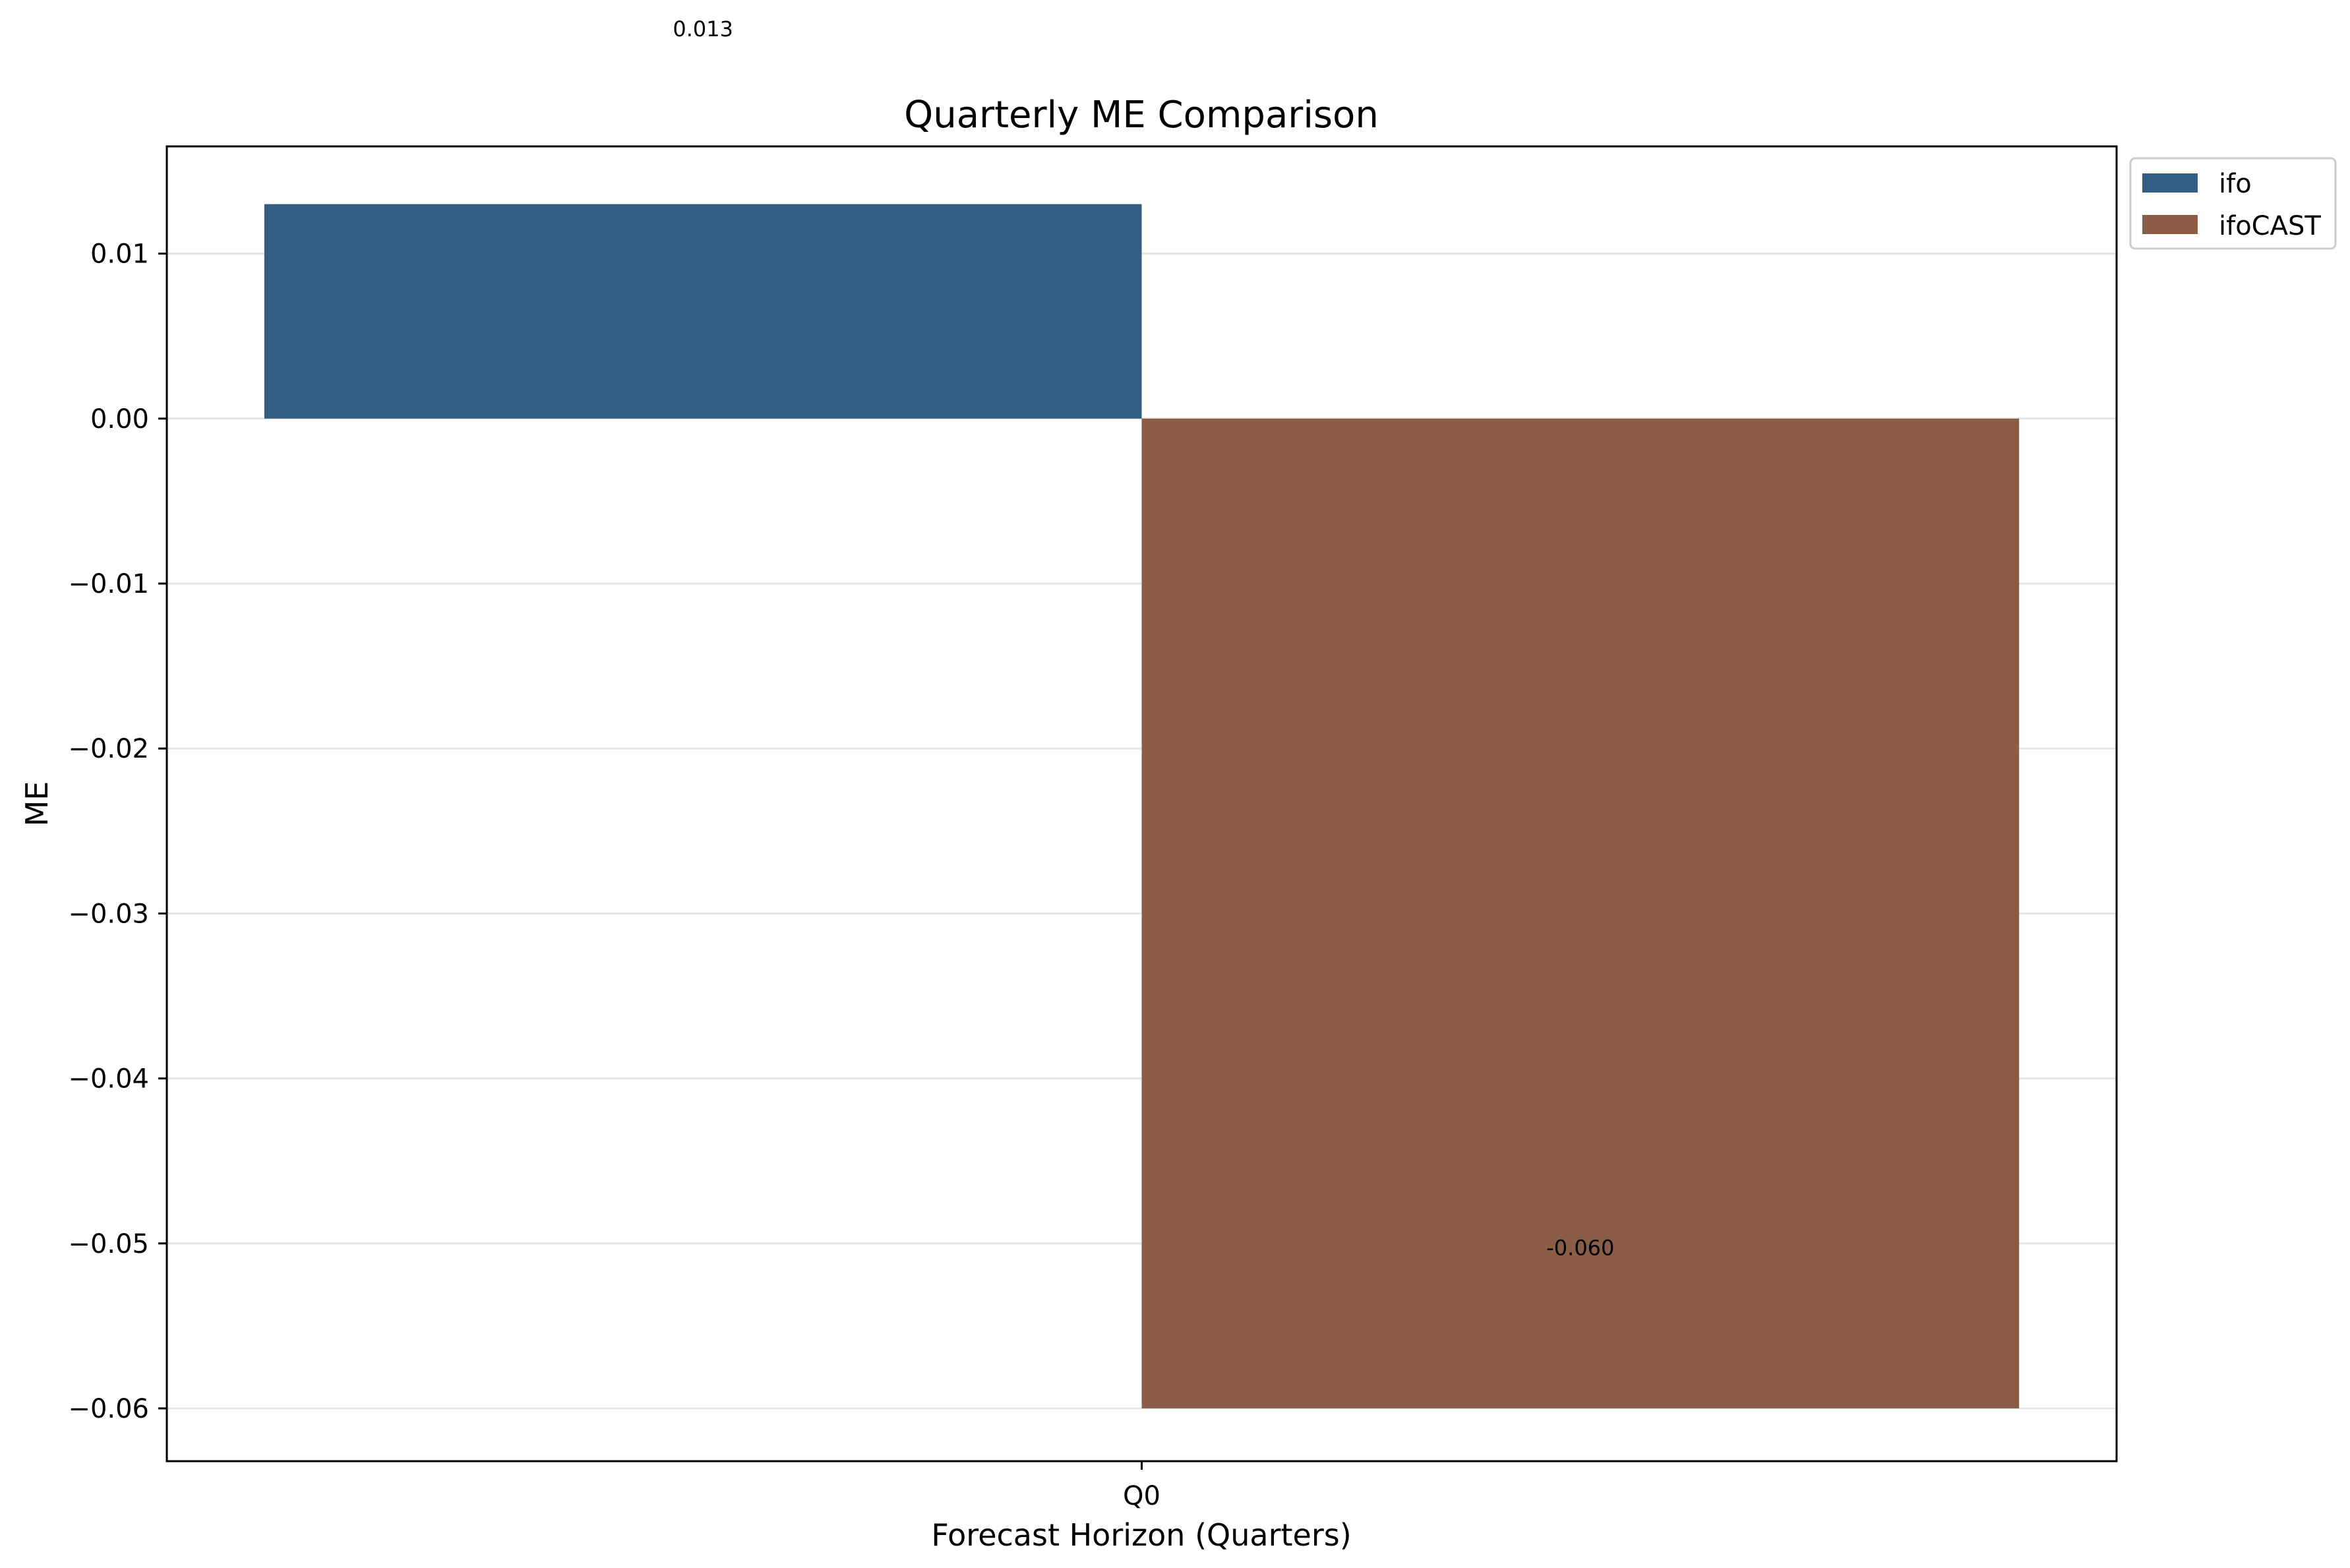  Describe the element at coordinates (2270, 226) in the screenshot. I see `legend-label-ifocast: ifoCAST` at that location.